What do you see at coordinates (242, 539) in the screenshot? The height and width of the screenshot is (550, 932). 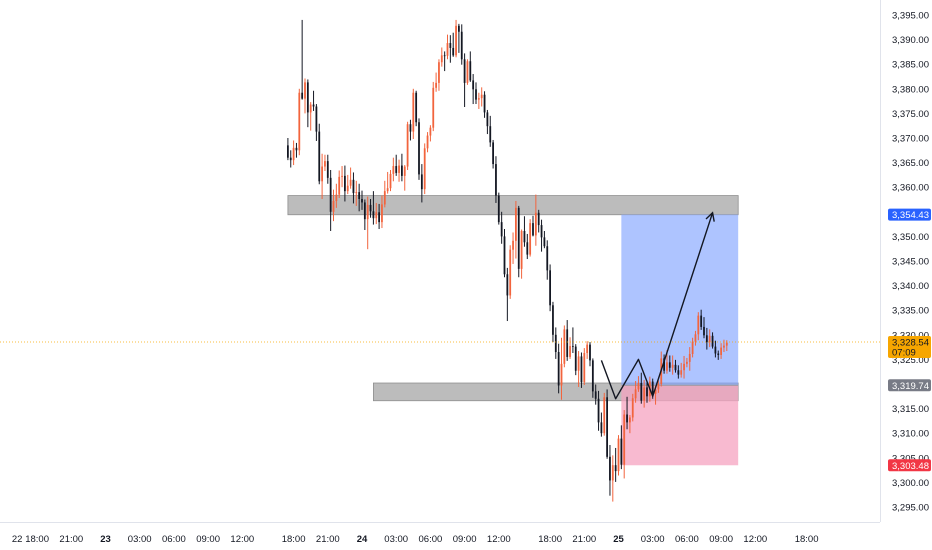 I see `x-tick-label: 12:00` at bounding box center [242, 539].